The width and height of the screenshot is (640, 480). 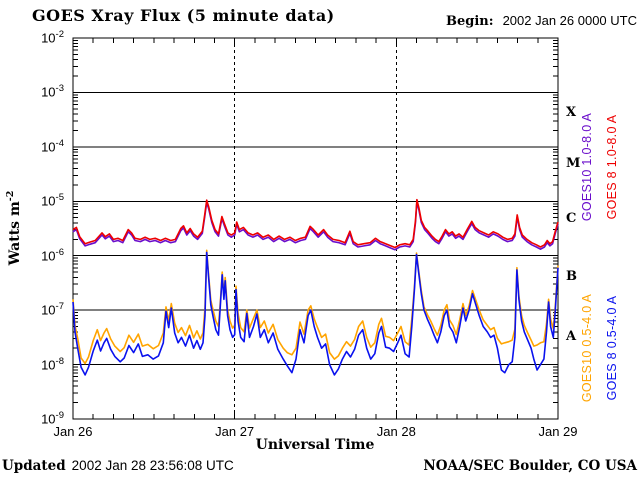 I want to click on y-axis-title: Watts m-2, so click(x=14, y=228).